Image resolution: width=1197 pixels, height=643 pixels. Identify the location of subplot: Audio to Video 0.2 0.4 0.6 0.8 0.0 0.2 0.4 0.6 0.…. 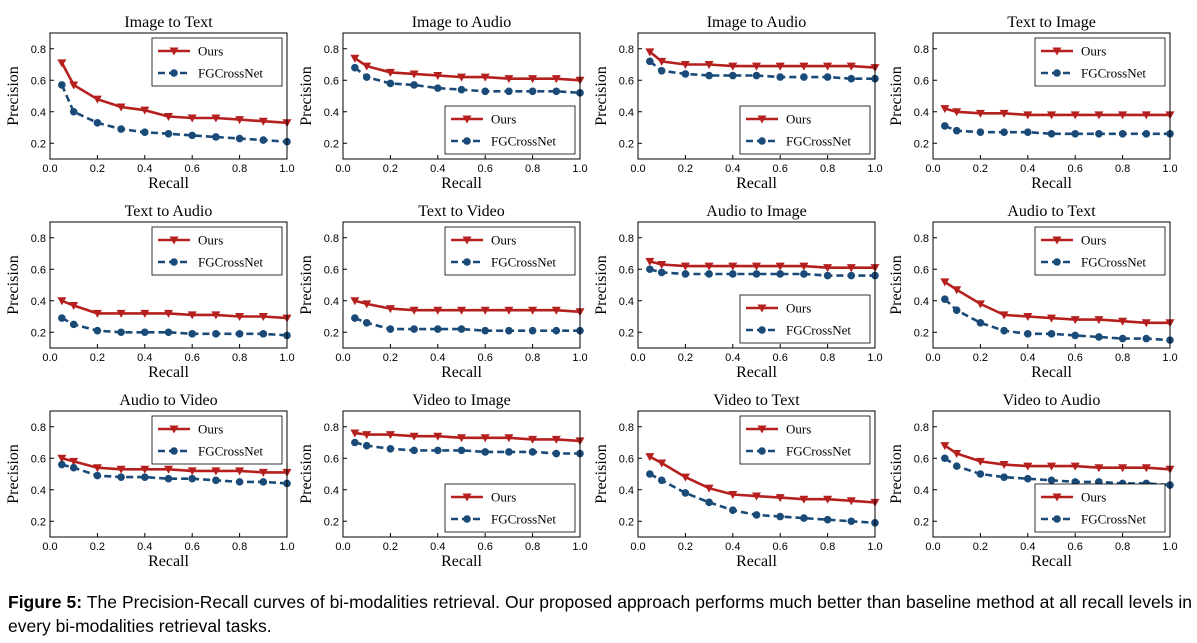
(150, 481).